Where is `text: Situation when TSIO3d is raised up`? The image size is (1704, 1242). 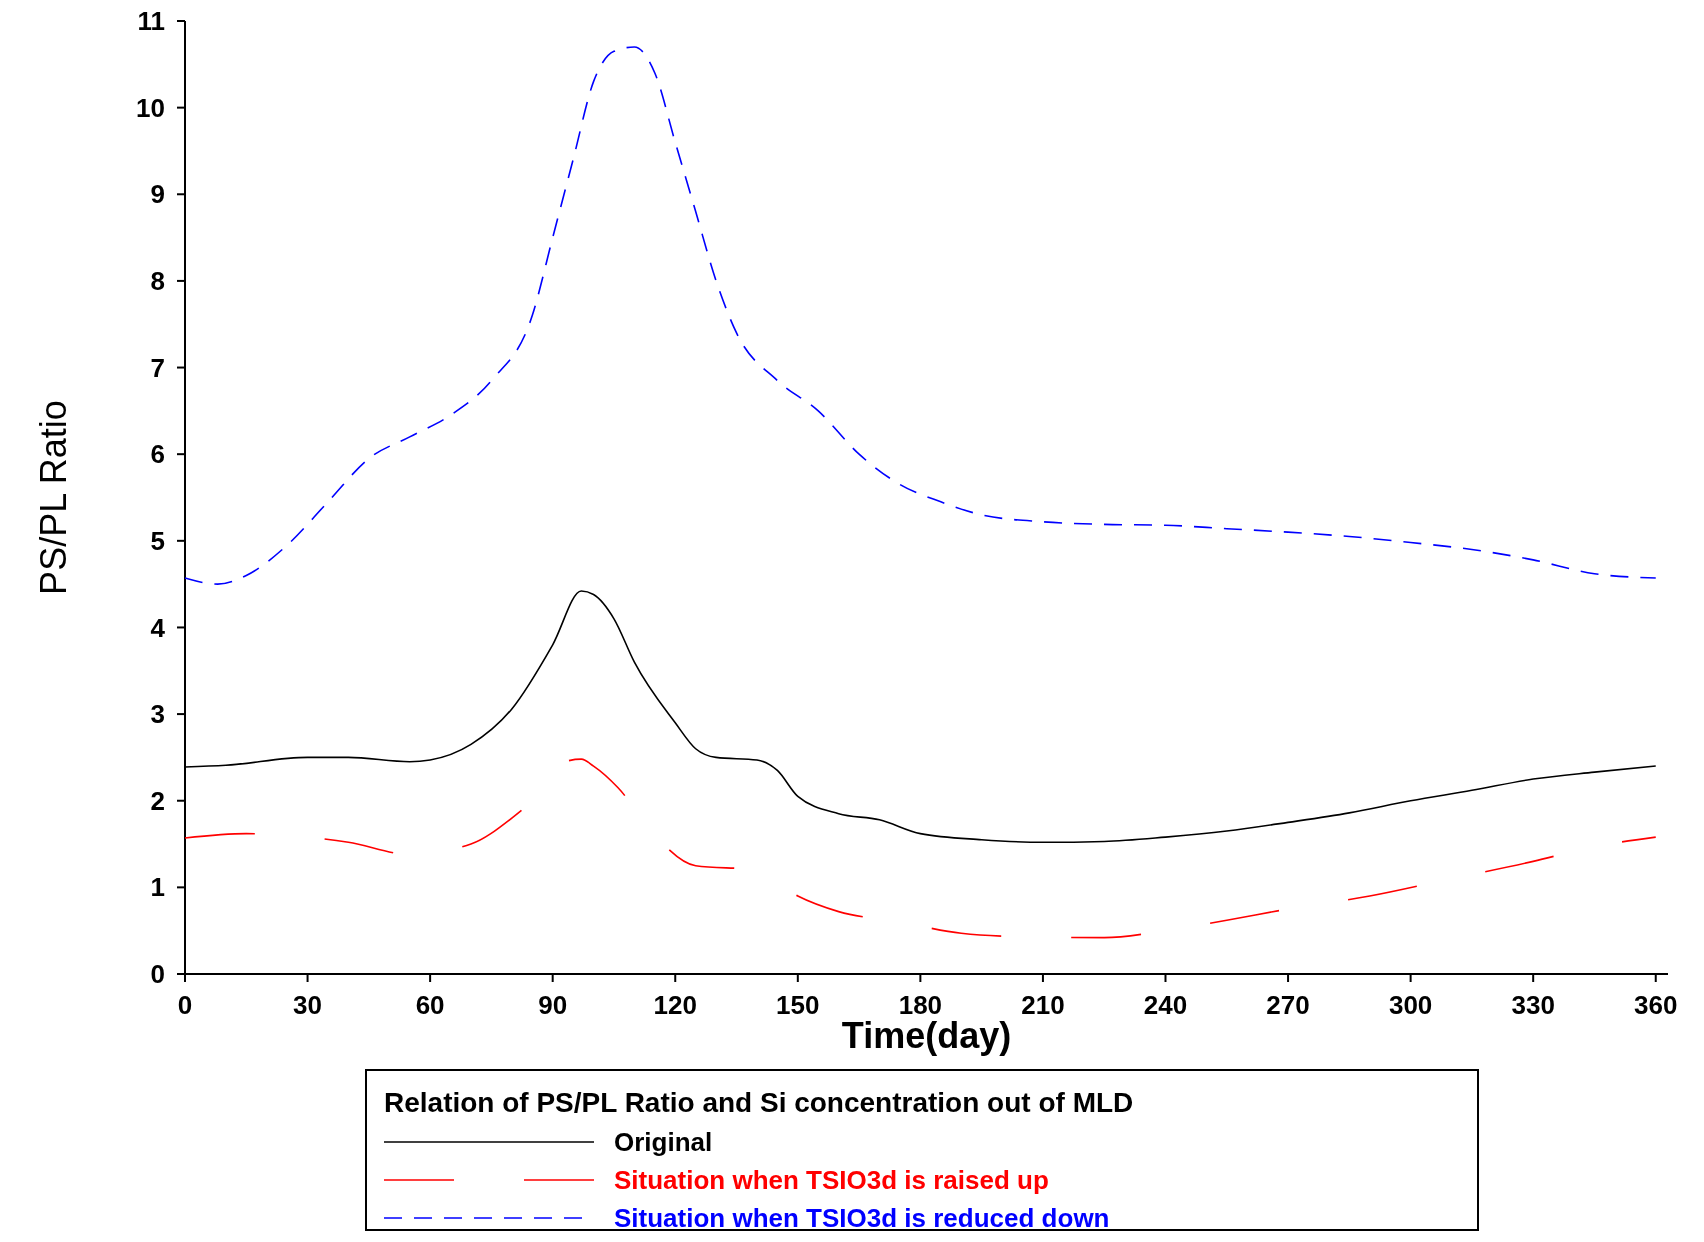
text: Situation when TSIO3d is raised up is located at coordinates (831, 1180).